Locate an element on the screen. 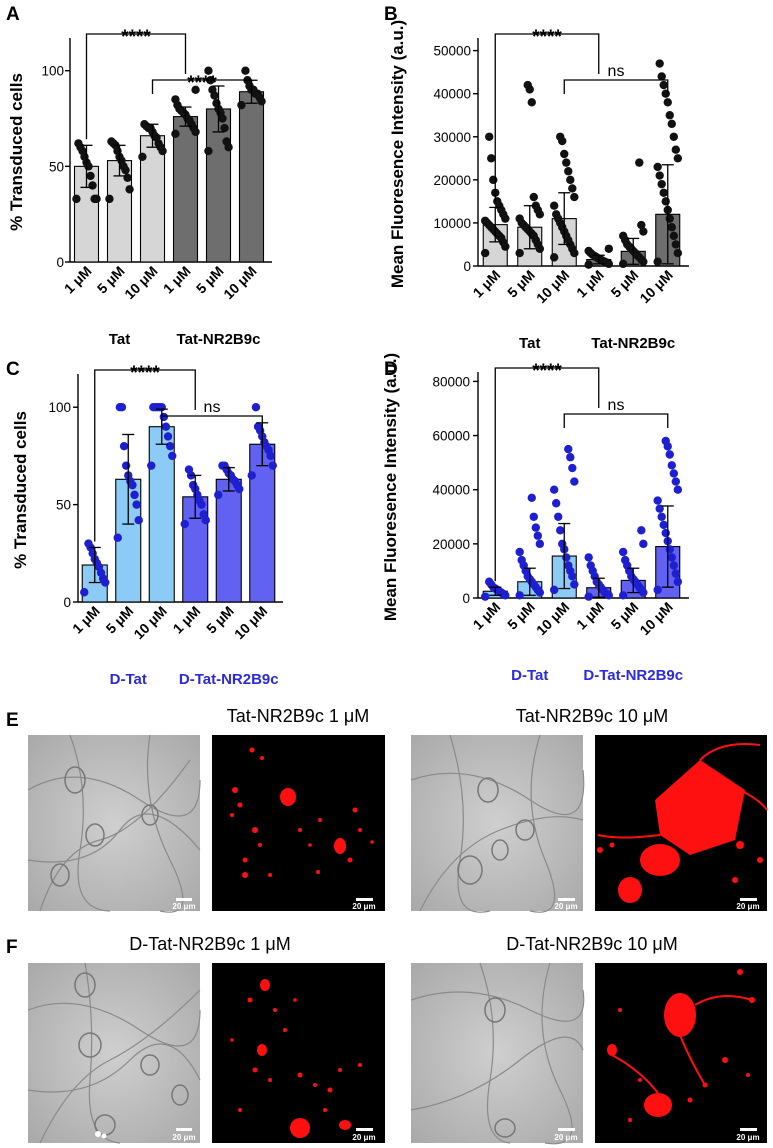  brightfield-image is located at coordinates (114, 1053).